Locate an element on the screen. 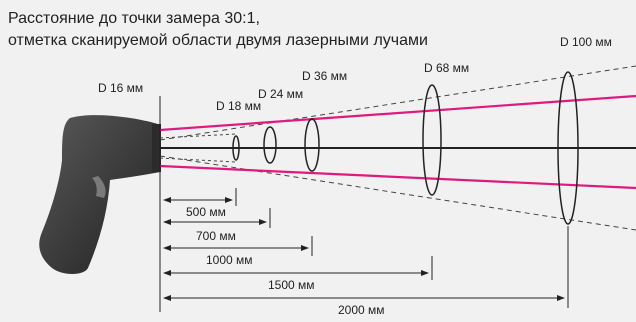  near-cone-upper is located at coordinates (198, 136).